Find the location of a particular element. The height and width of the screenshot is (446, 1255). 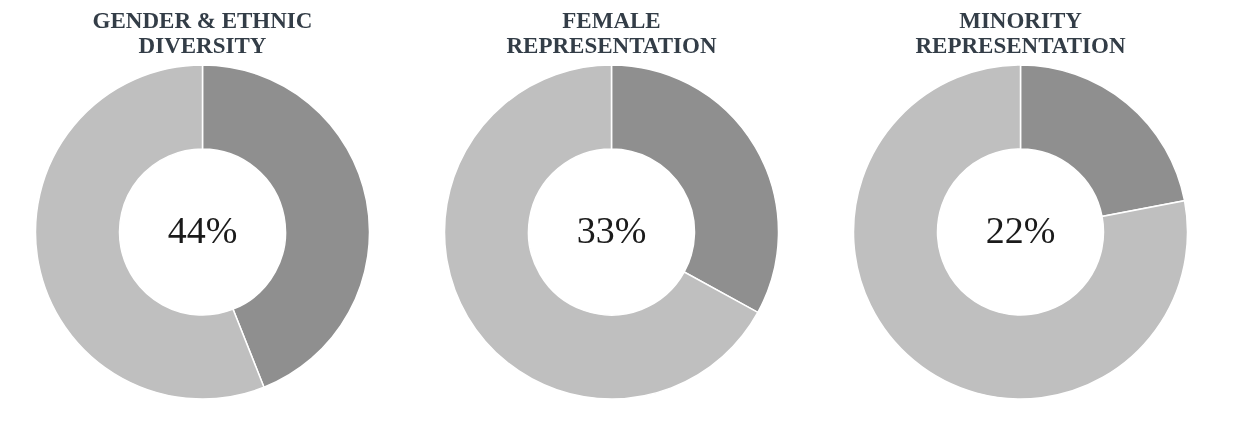

text: 22% is located at coordinates (1020, 230).